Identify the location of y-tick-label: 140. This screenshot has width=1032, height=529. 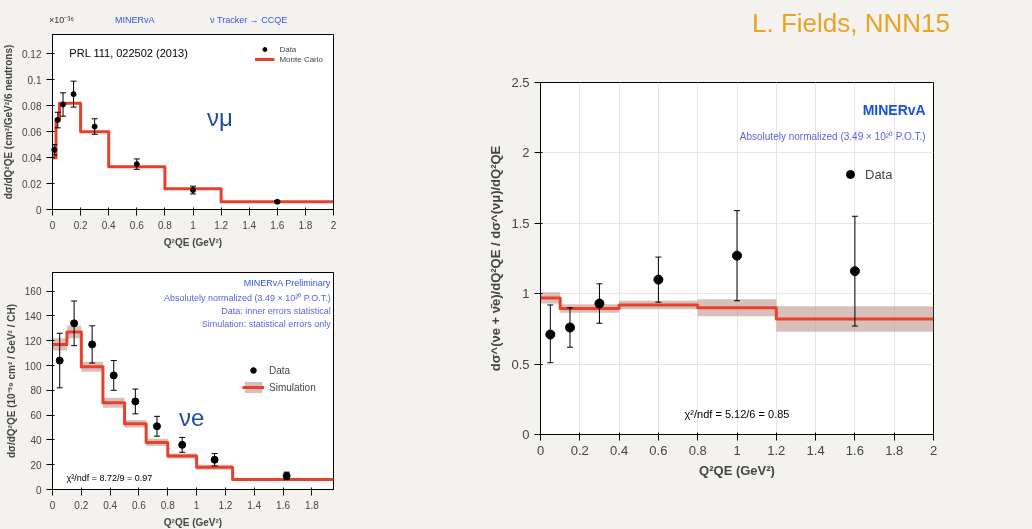
(33, 316).